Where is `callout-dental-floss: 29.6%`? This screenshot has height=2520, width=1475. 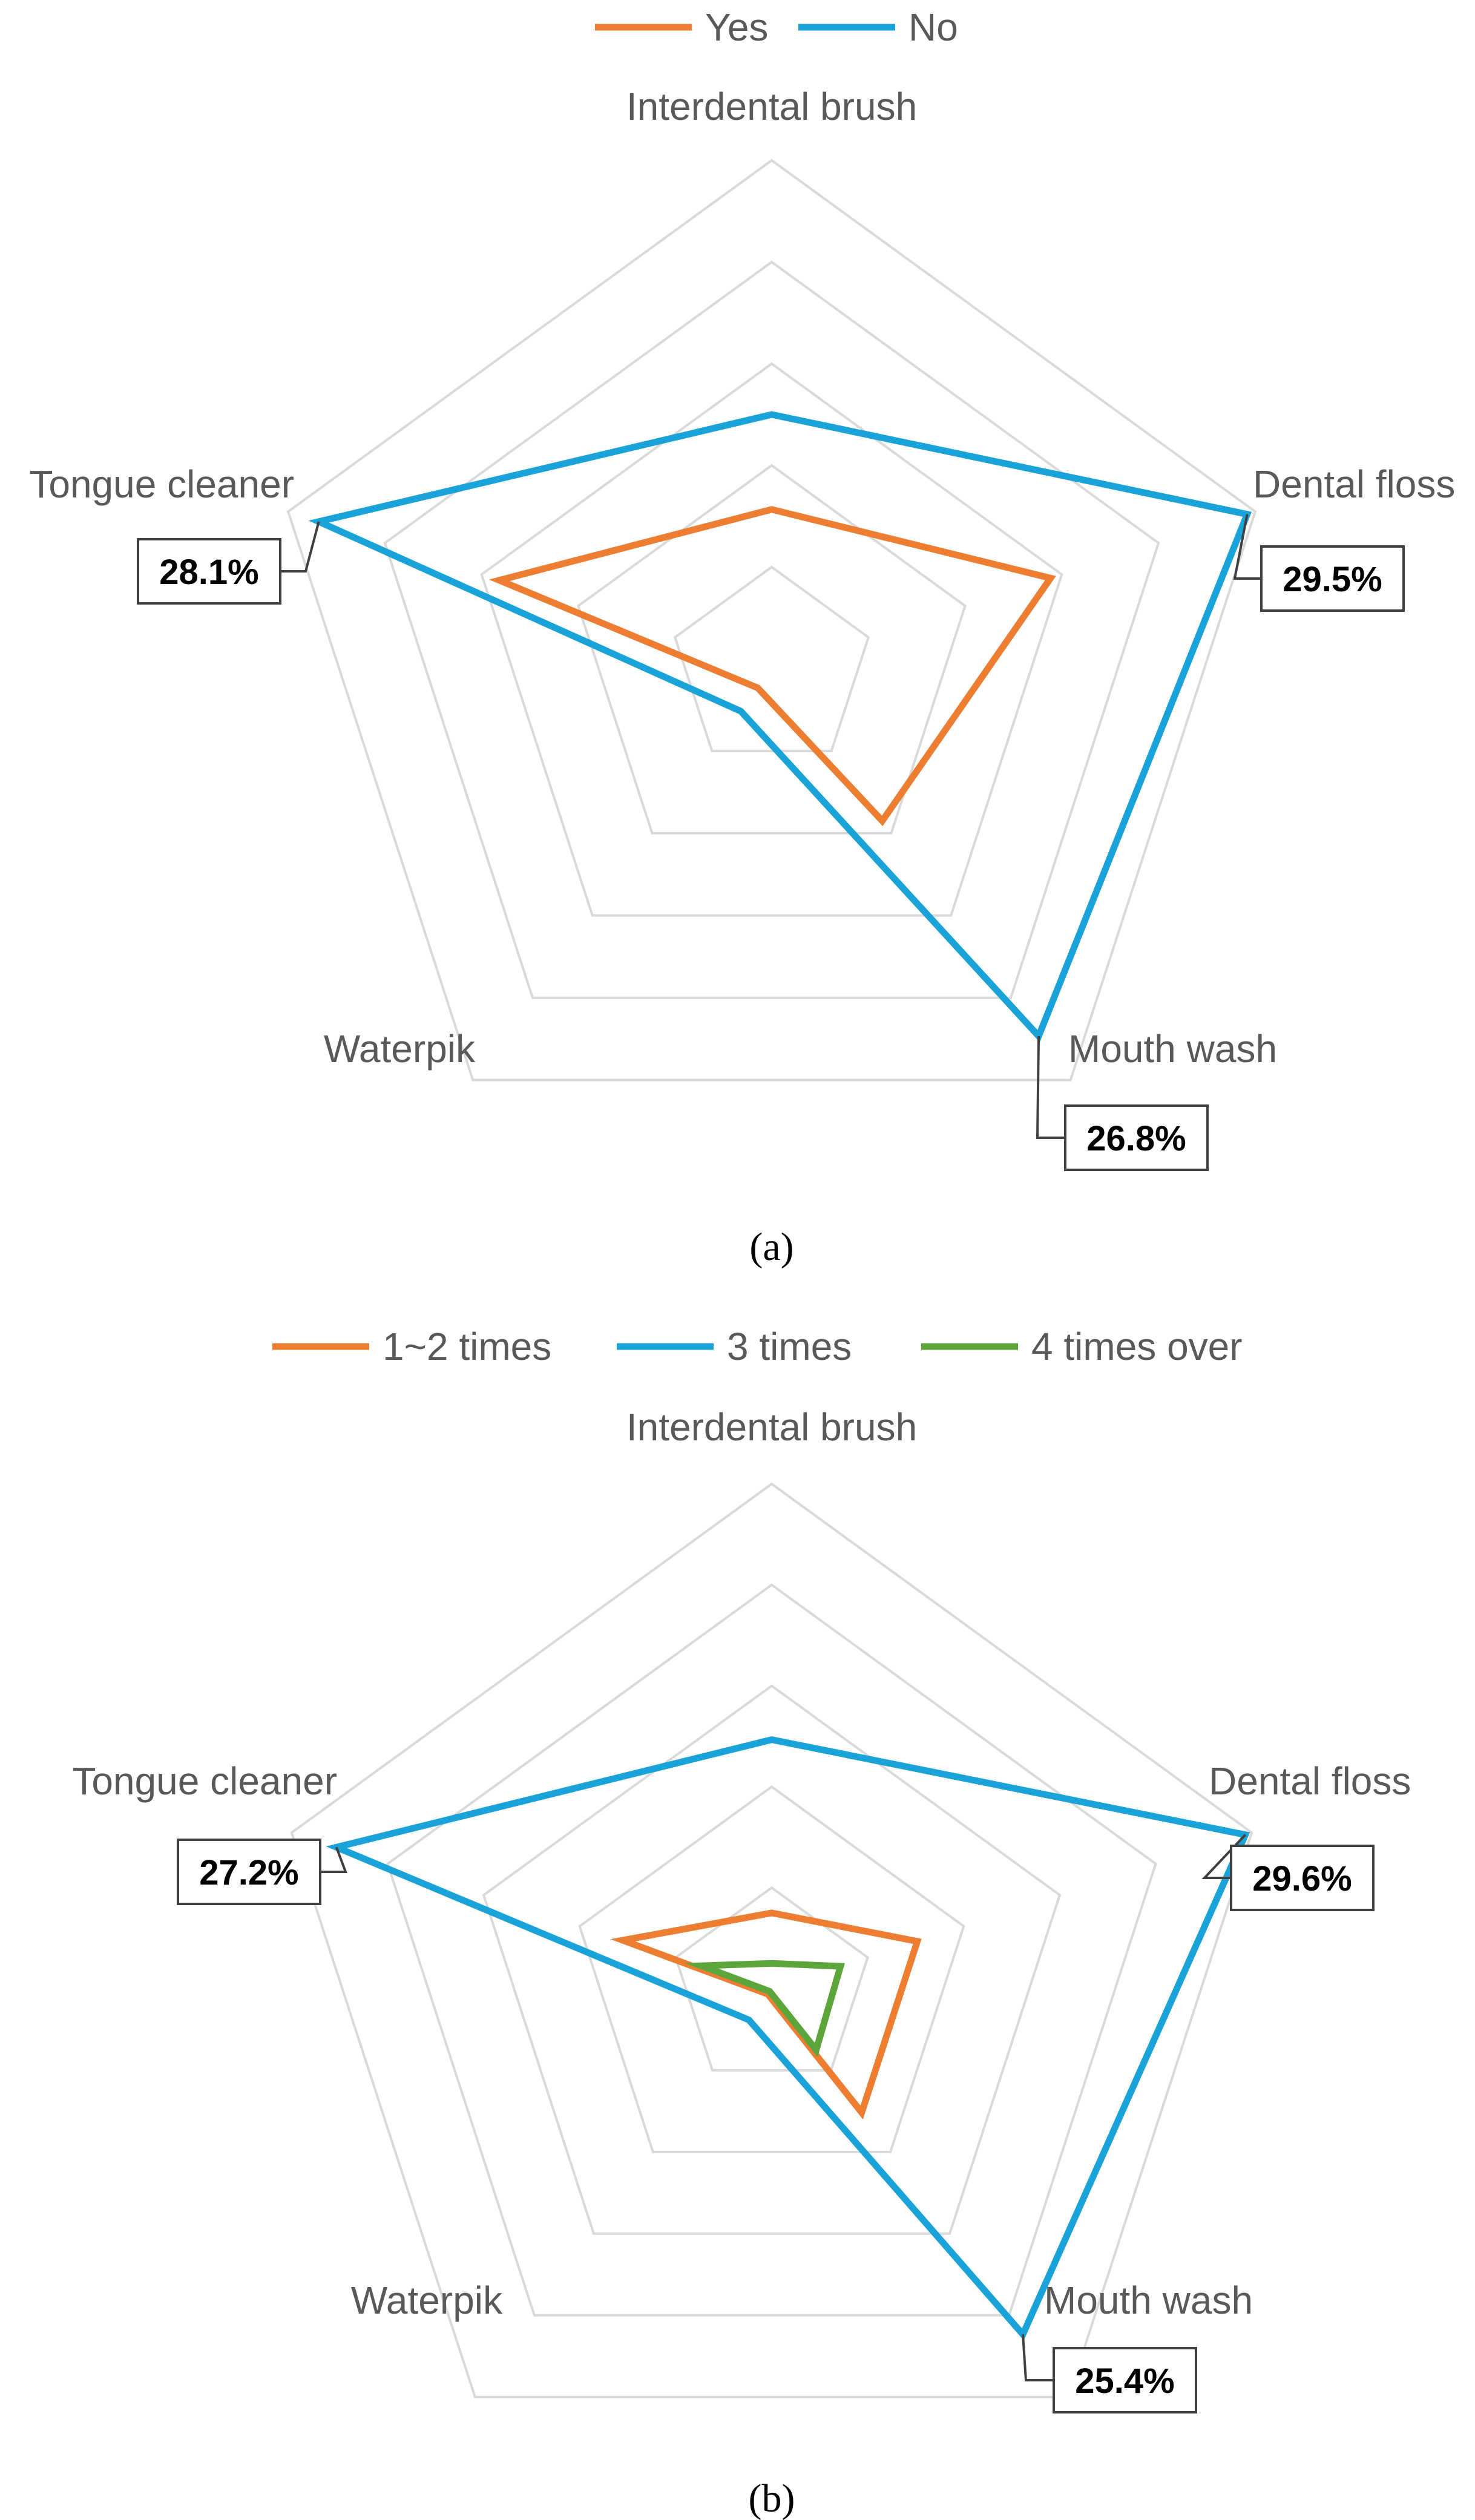
callout-dental-floss: 29.6% is located at coordinates (1288, 1872).